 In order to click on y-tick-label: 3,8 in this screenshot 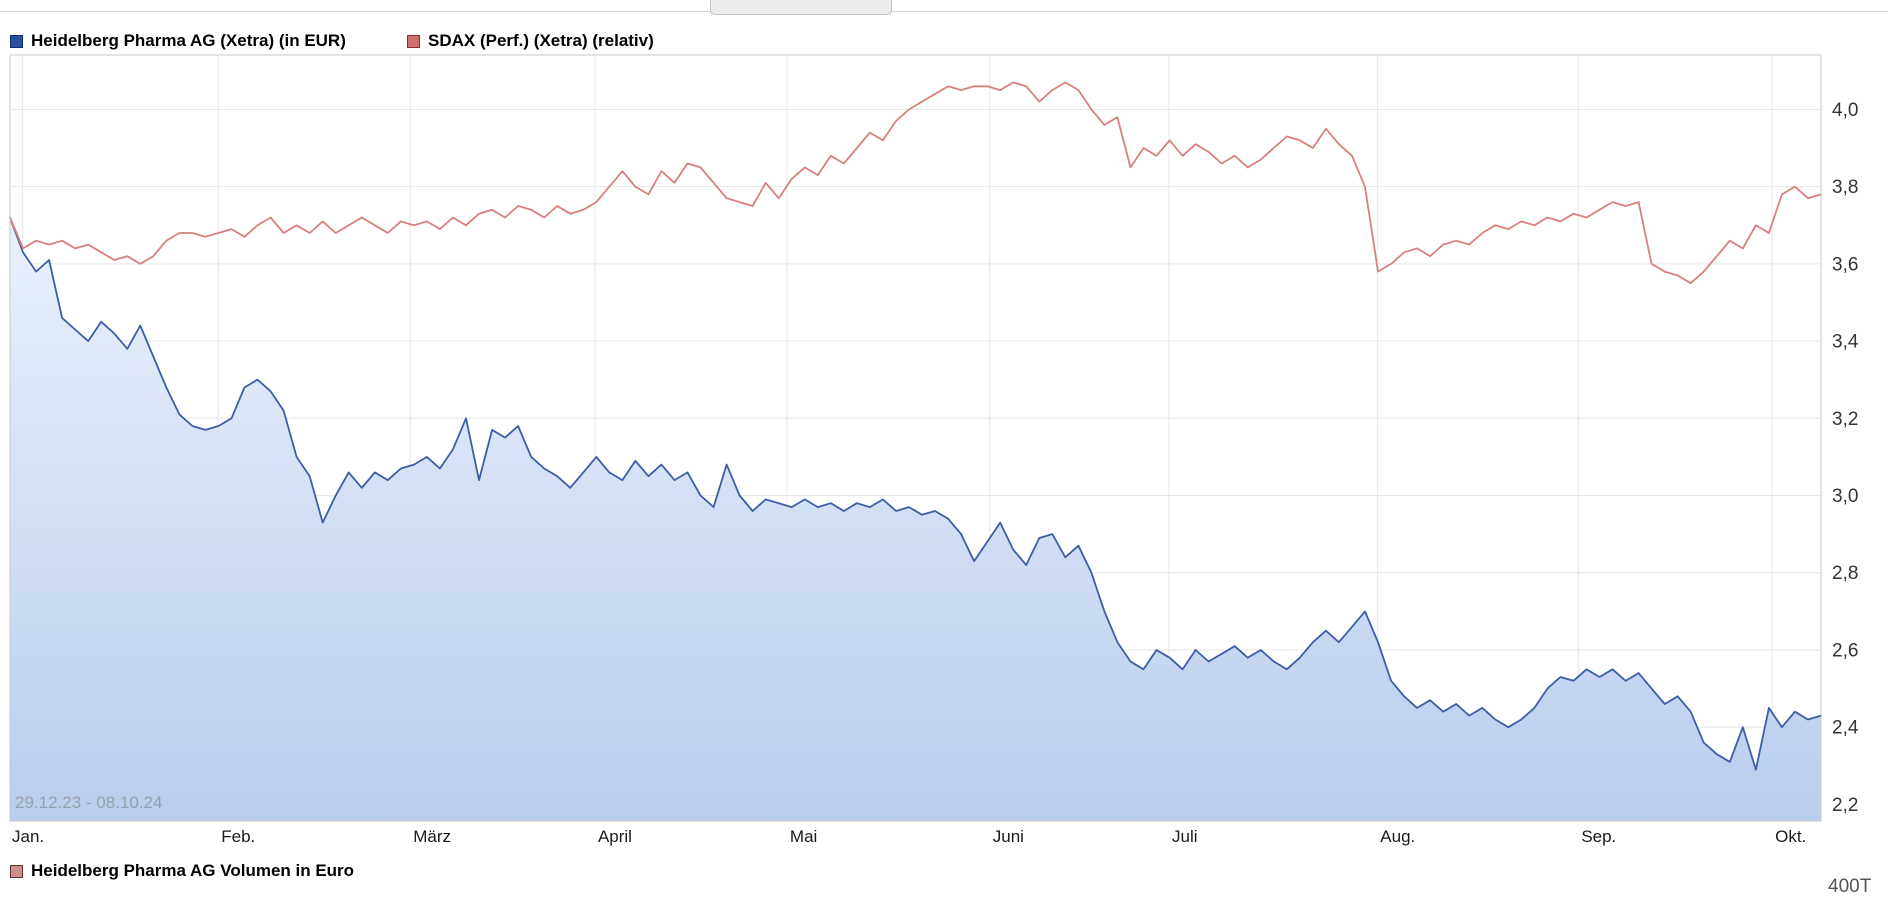, I will do `click(1845, 187)`.